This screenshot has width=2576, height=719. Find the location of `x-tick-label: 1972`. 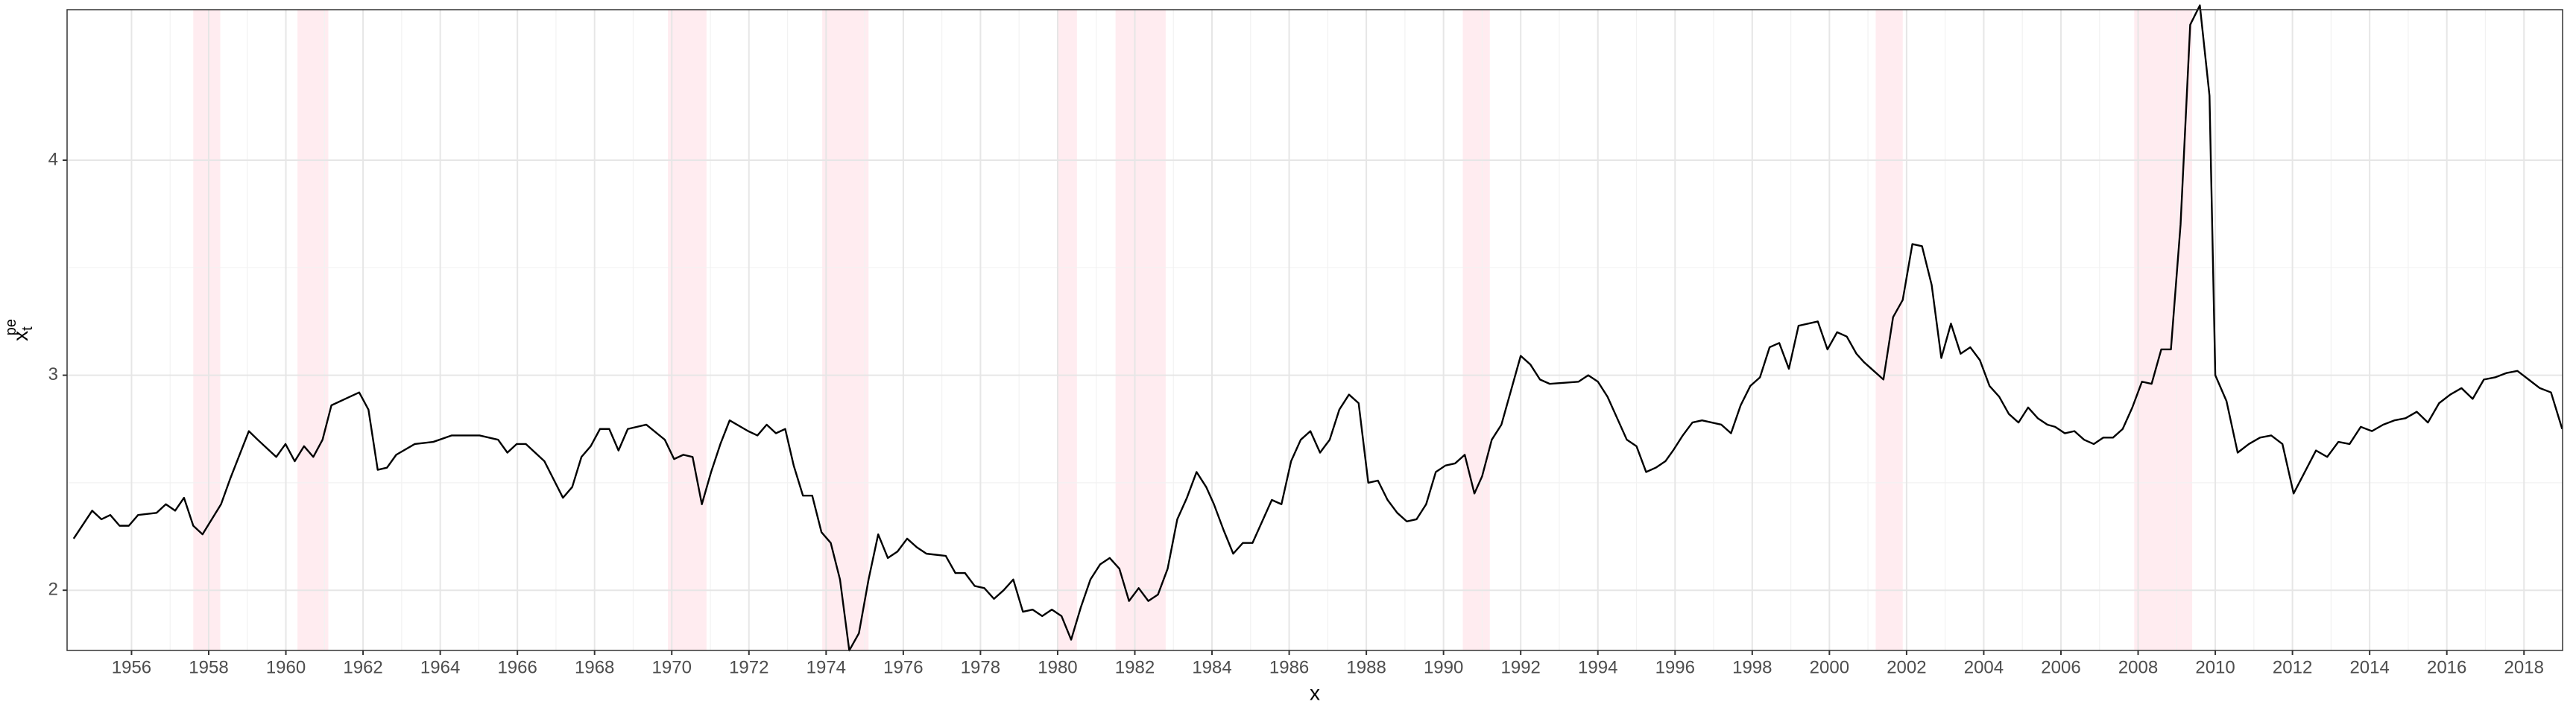

x-tick-label: 1972 is located at coordinates (748, 667).